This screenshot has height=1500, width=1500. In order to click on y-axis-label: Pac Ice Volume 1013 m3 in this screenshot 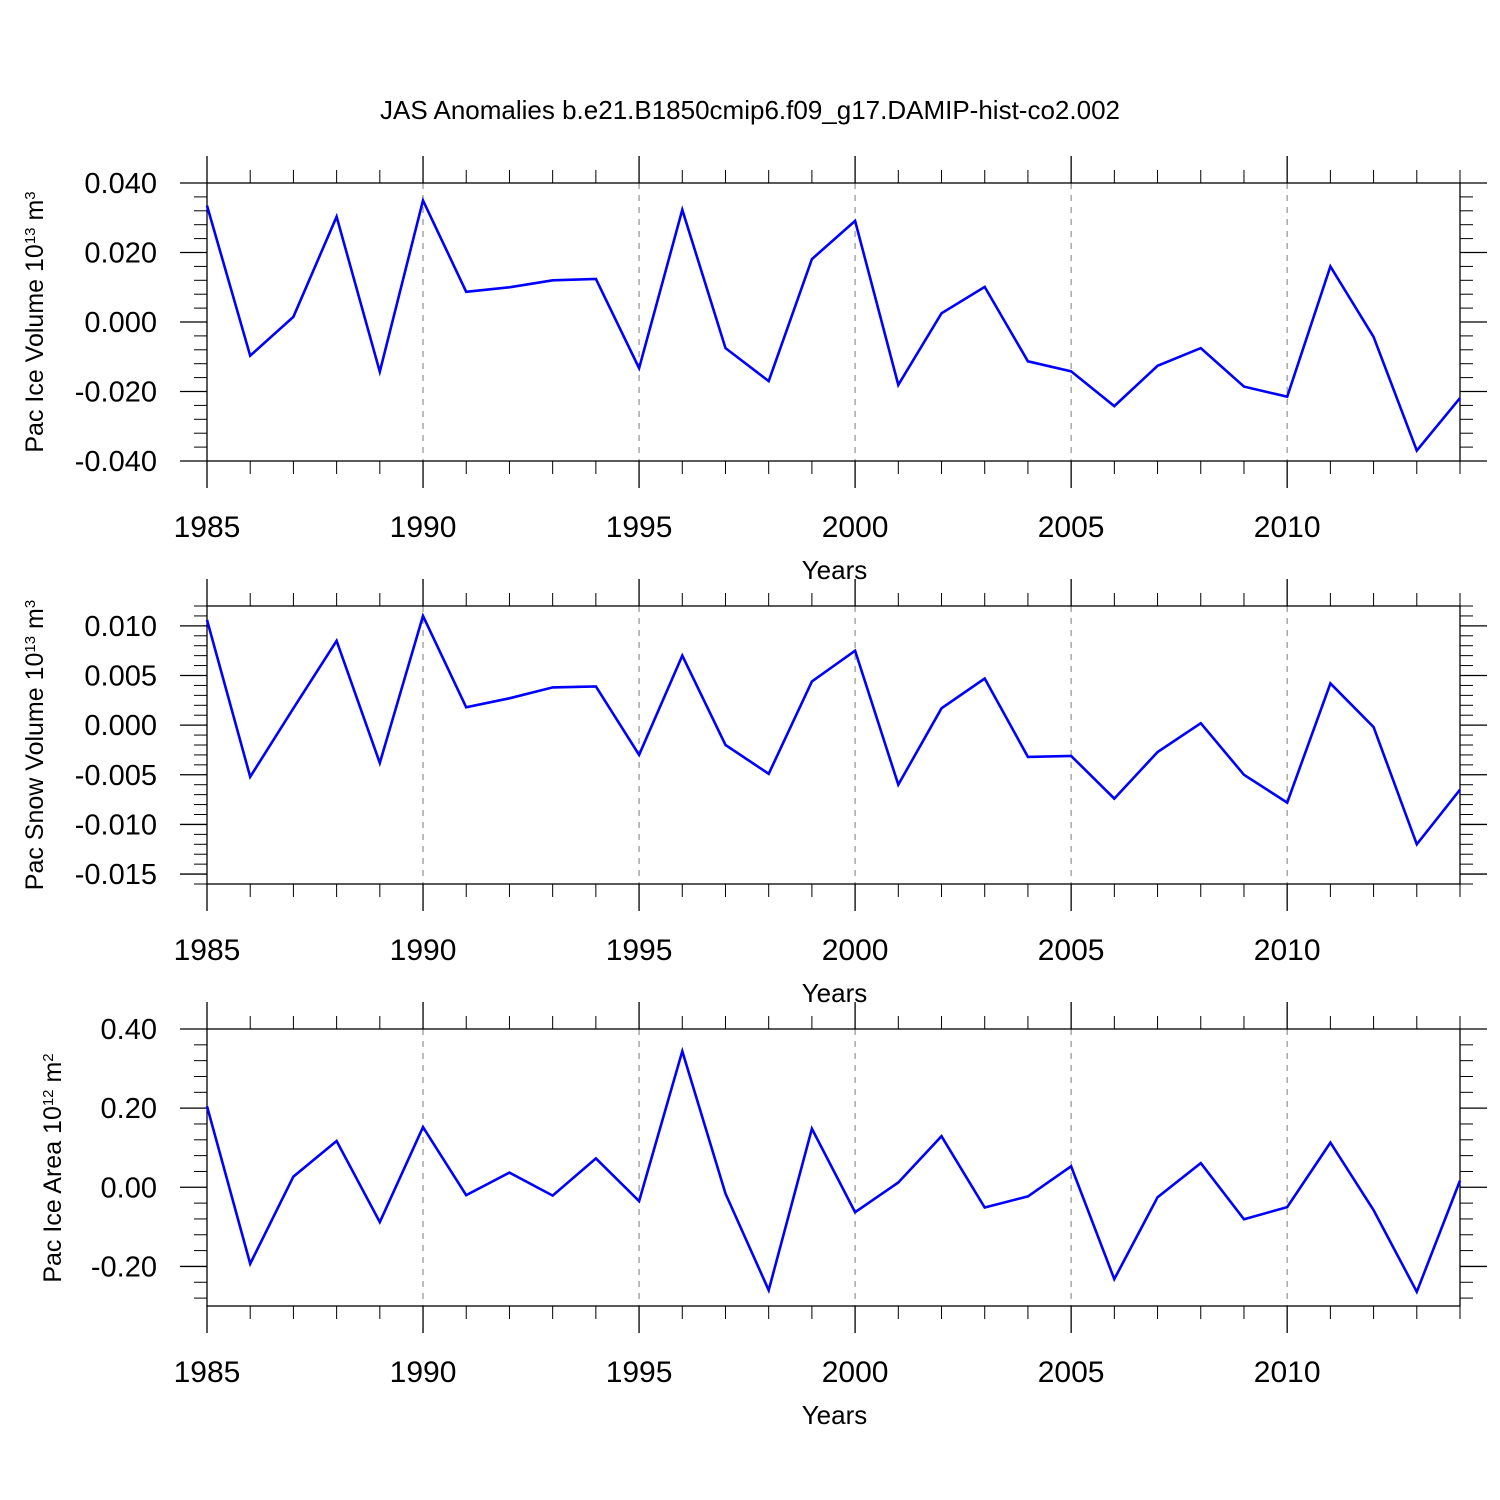, I will do `click(35, 321)`.